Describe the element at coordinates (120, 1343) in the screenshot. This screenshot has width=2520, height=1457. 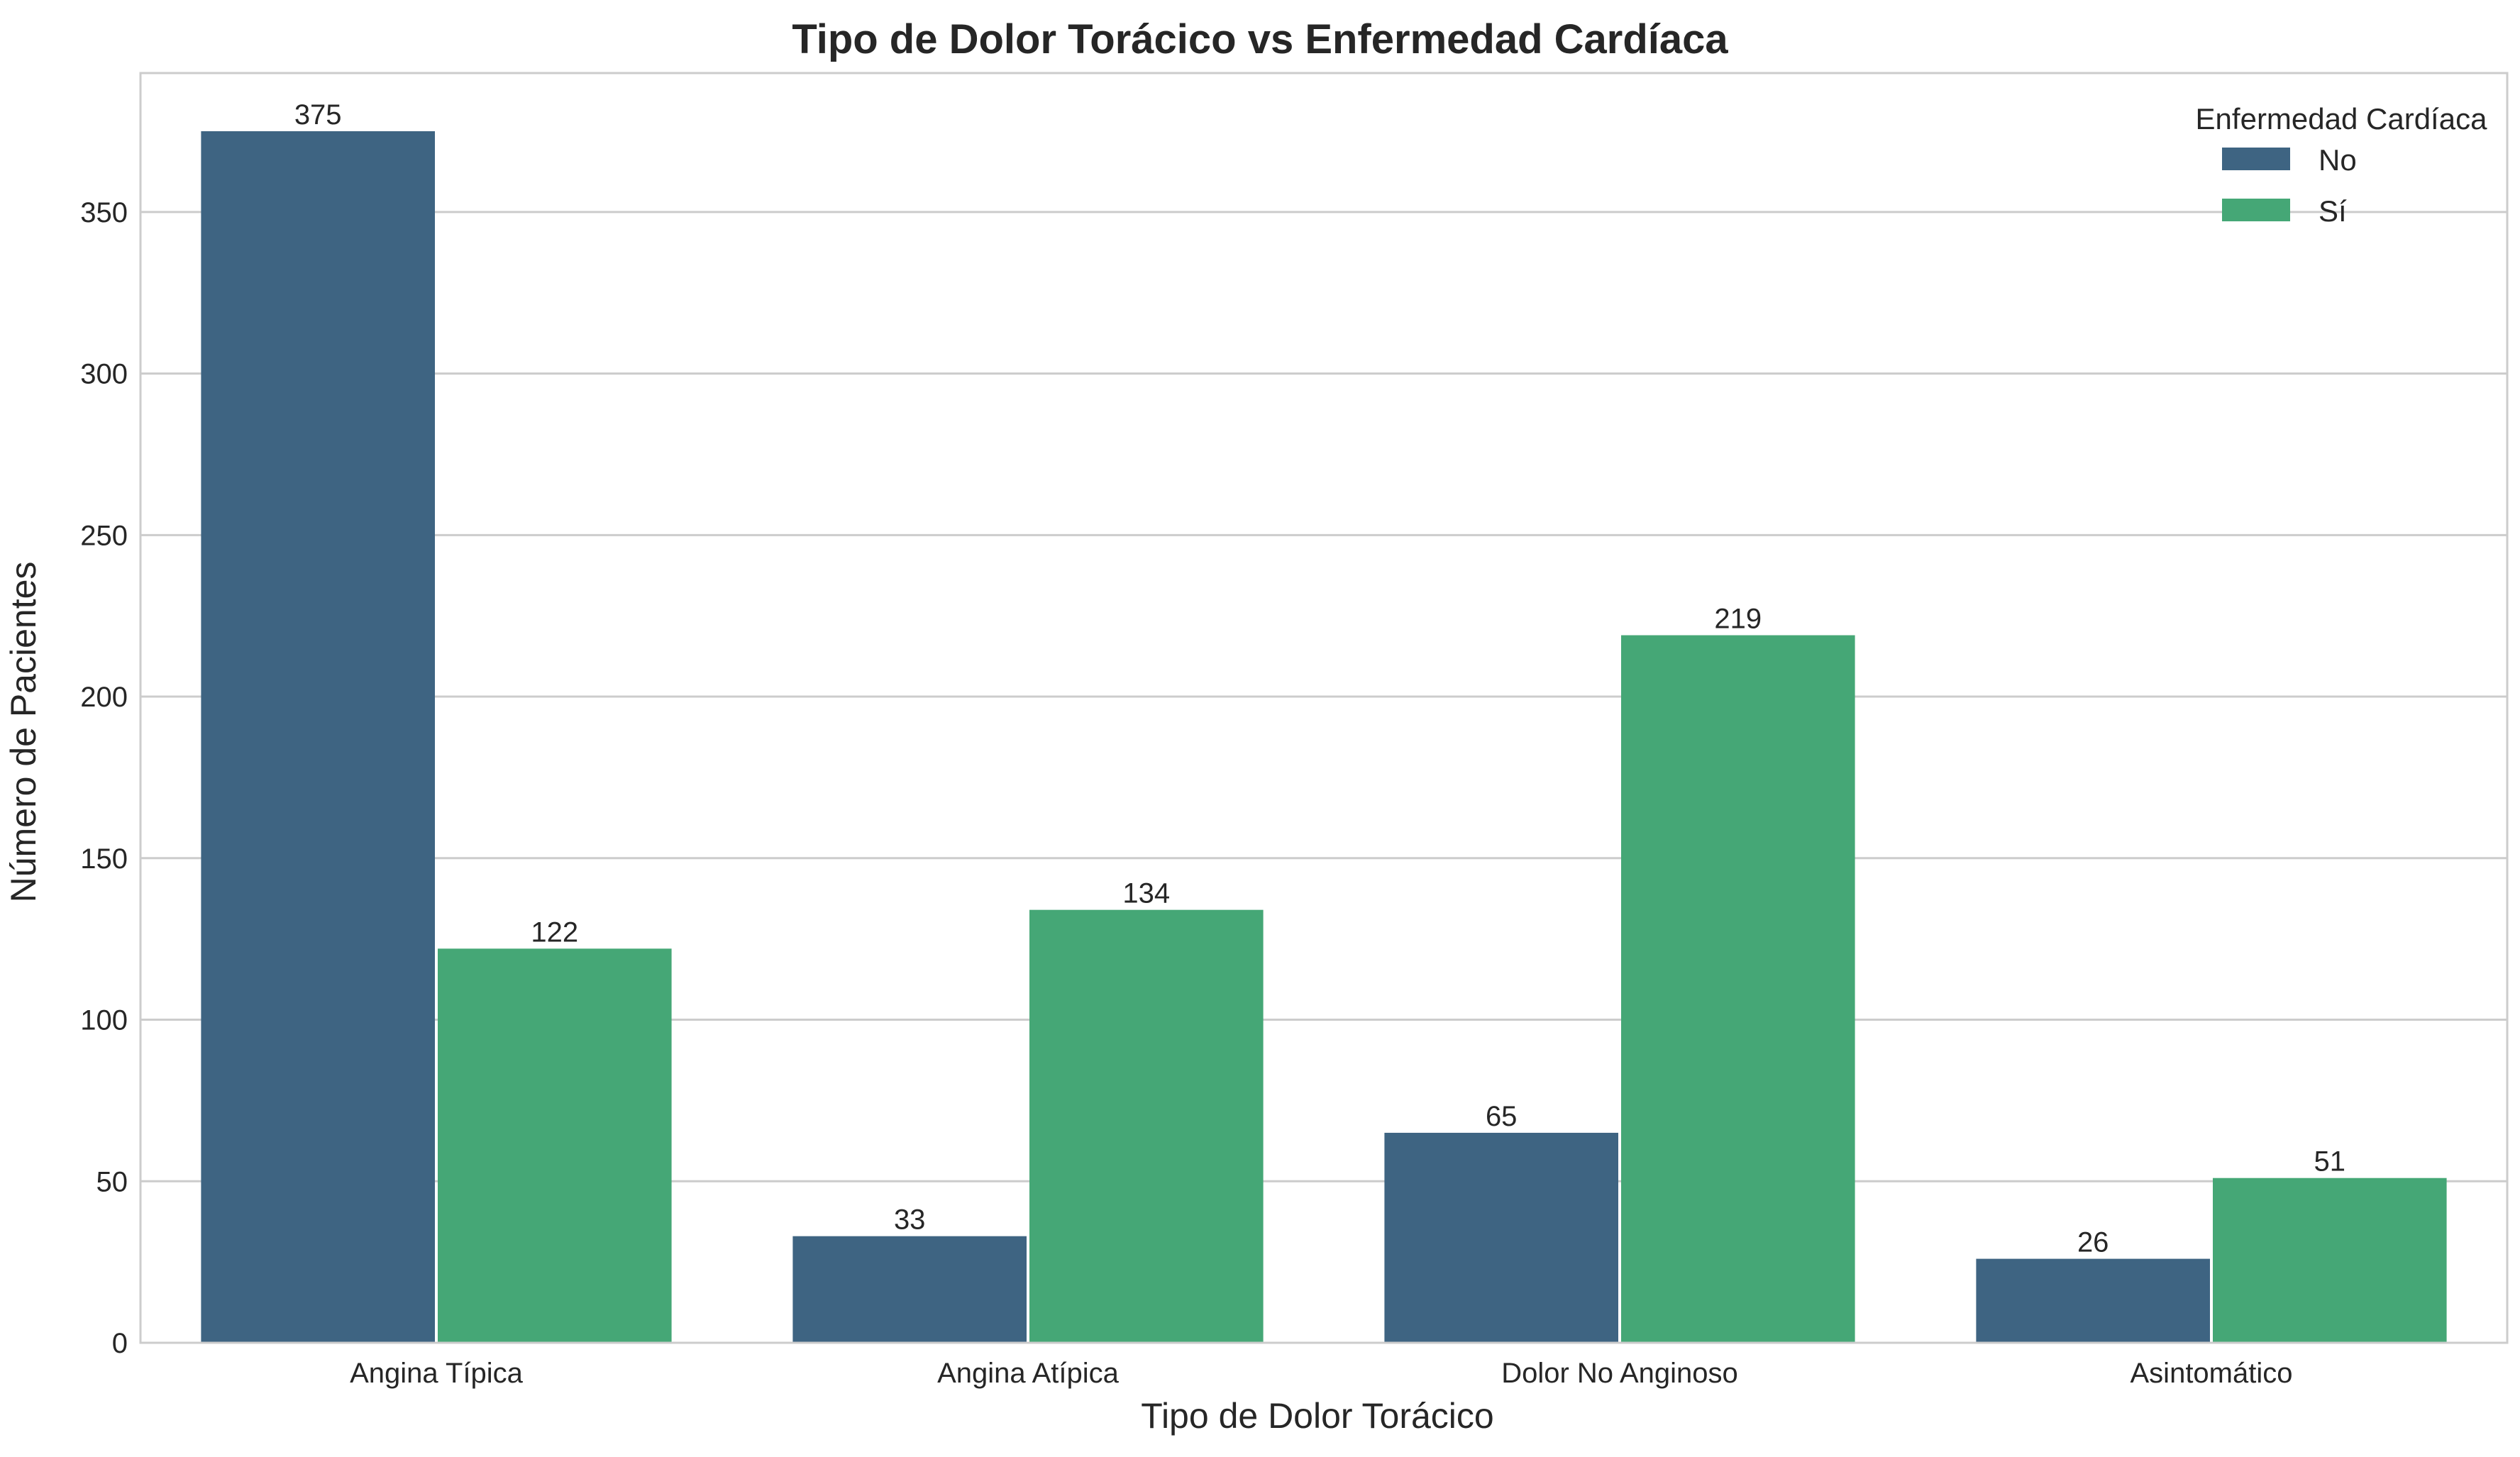
I see `y-tick-label: 0` at that location.